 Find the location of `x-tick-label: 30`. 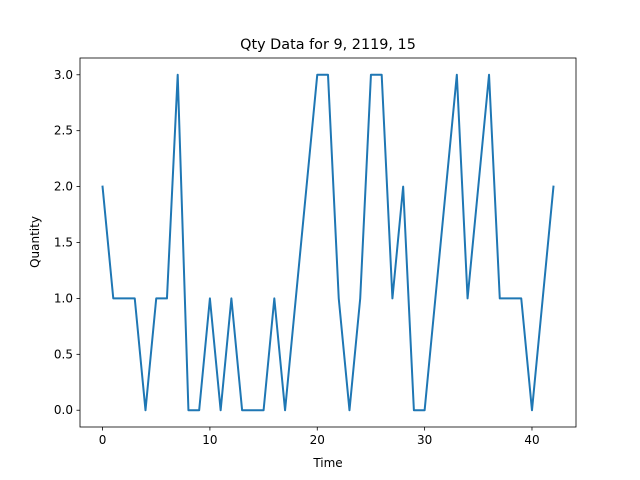

x-tick-label: 30 is located at coordinates (424, 440).